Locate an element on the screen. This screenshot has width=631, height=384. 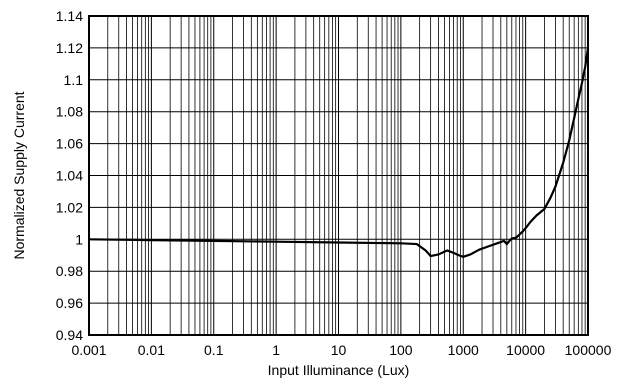
y-tick-label: 0.94 is located at coordinates (69, 335).